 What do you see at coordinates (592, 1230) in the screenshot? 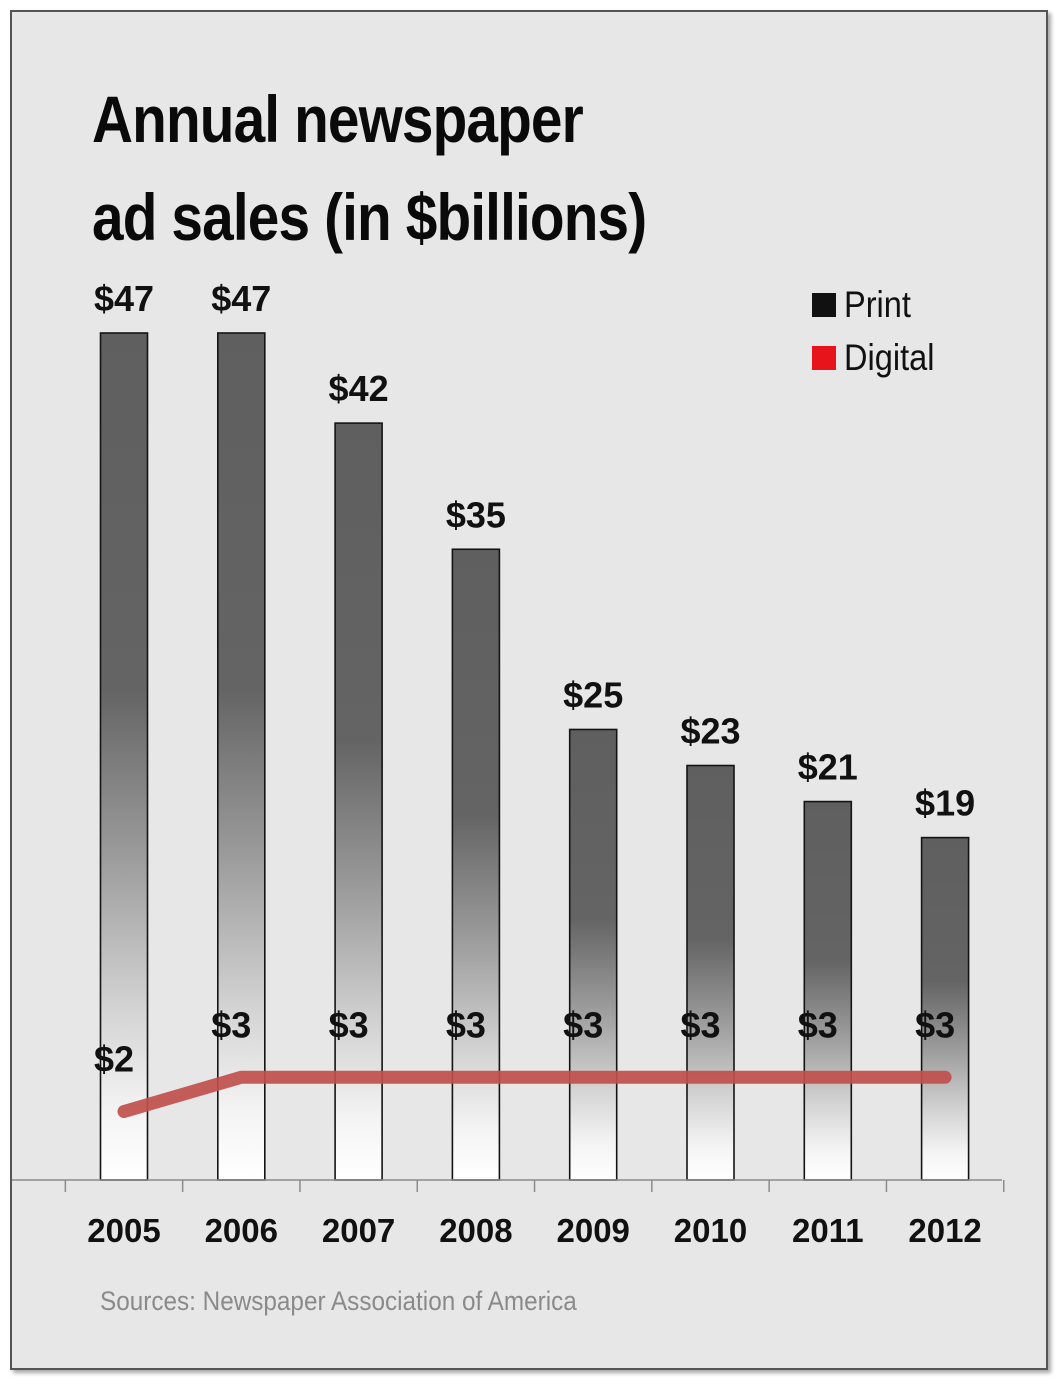
I see `x-tick-label-2009: 2009` at bounding box center [592, 1230].